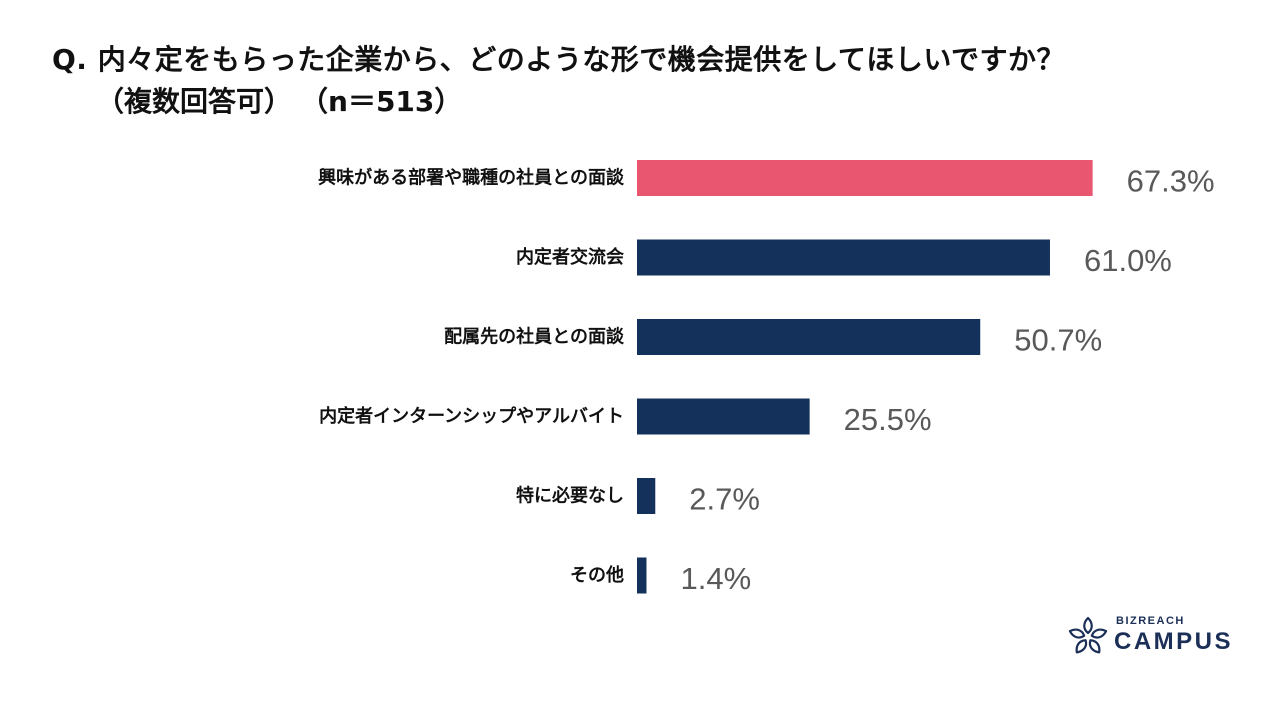  I want to click on logo-brand-name: CAMPUS, so click(1174, 641).